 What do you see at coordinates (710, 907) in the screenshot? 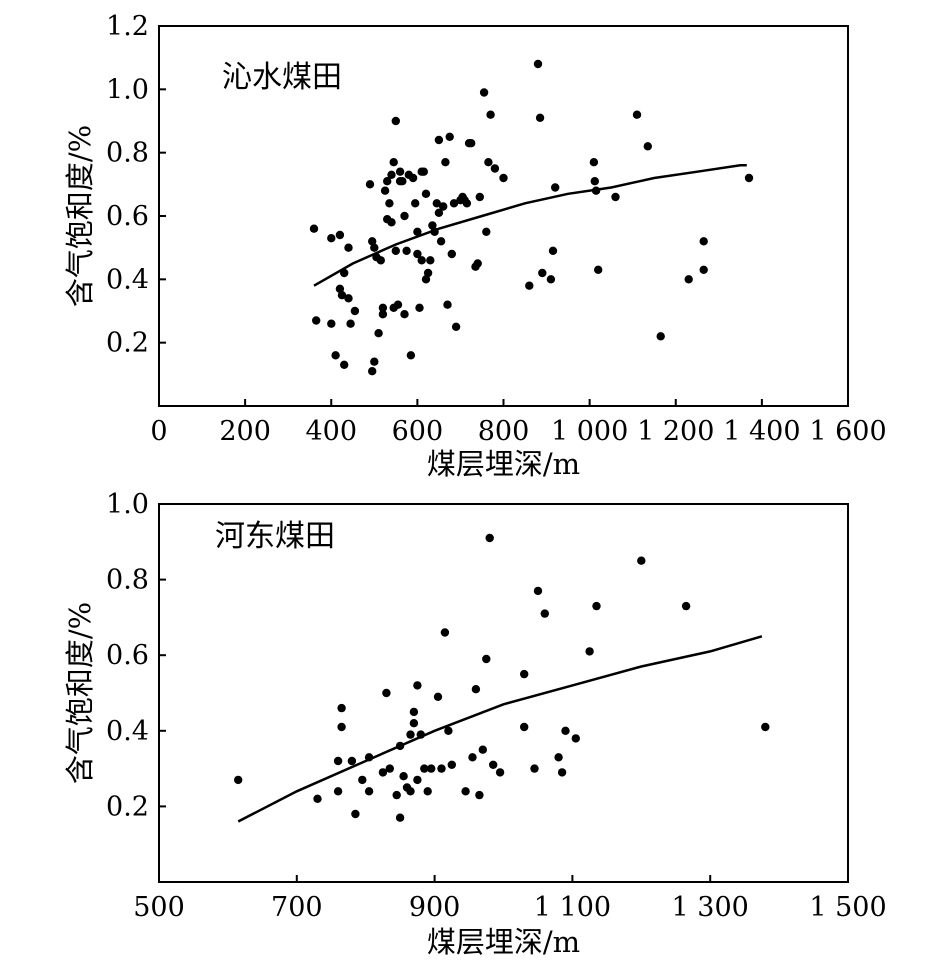
I see `x-tick-label: 1 300` at bounding box center [710, 907].